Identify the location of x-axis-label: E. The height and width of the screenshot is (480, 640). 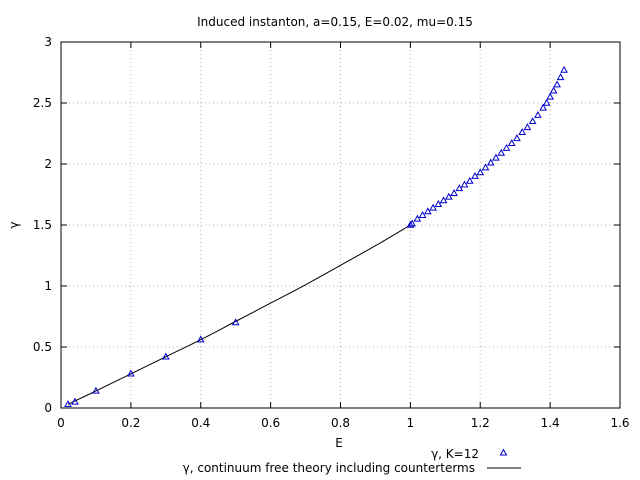
(339, 443).